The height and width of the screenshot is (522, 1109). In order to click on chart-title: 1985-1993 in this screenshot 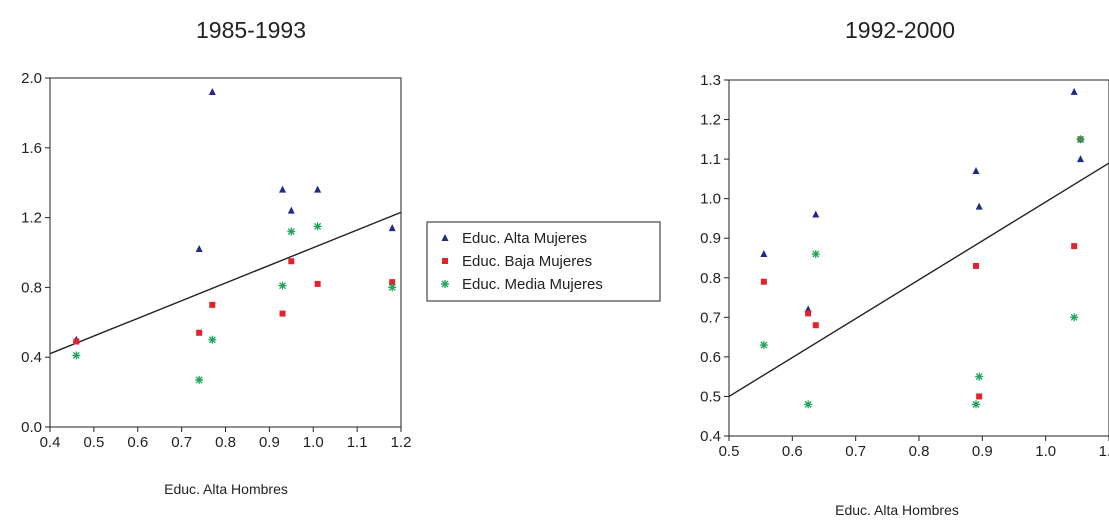, I will do `click(251, 30)`.